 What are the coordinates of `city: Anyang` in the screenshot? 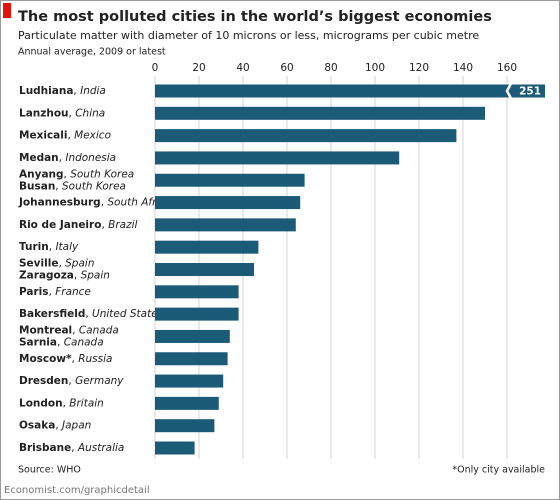 It's located at (41, 174).